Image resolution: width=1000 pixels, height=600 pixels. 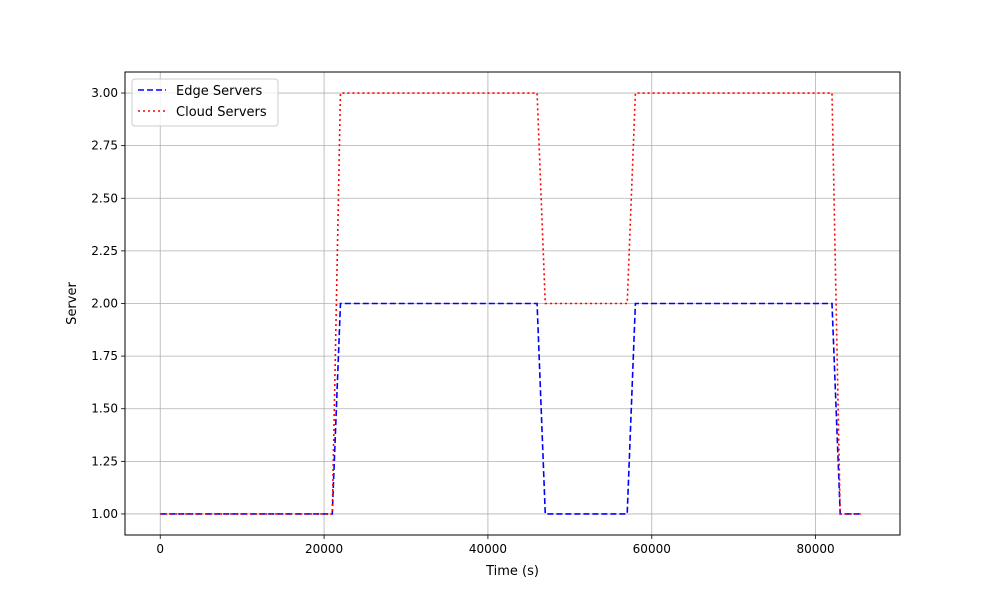 What do you see at coordinates (324, 549) in the screenshot?
I see `x-tick-label: 20000` at bounding box center [324, 549].